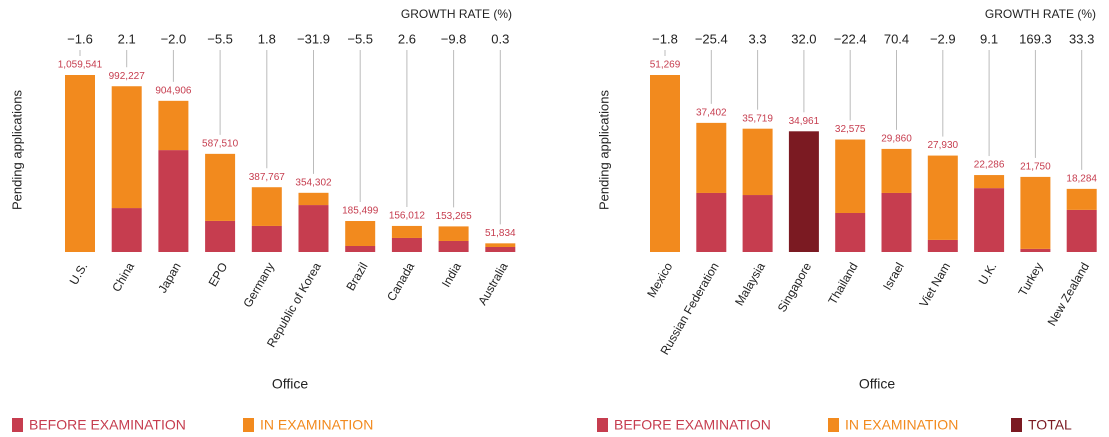  What do you see at coordinates (988, 273) in the screenshot?
I see `category-label: U.K.` at bounding box center [988, 273].